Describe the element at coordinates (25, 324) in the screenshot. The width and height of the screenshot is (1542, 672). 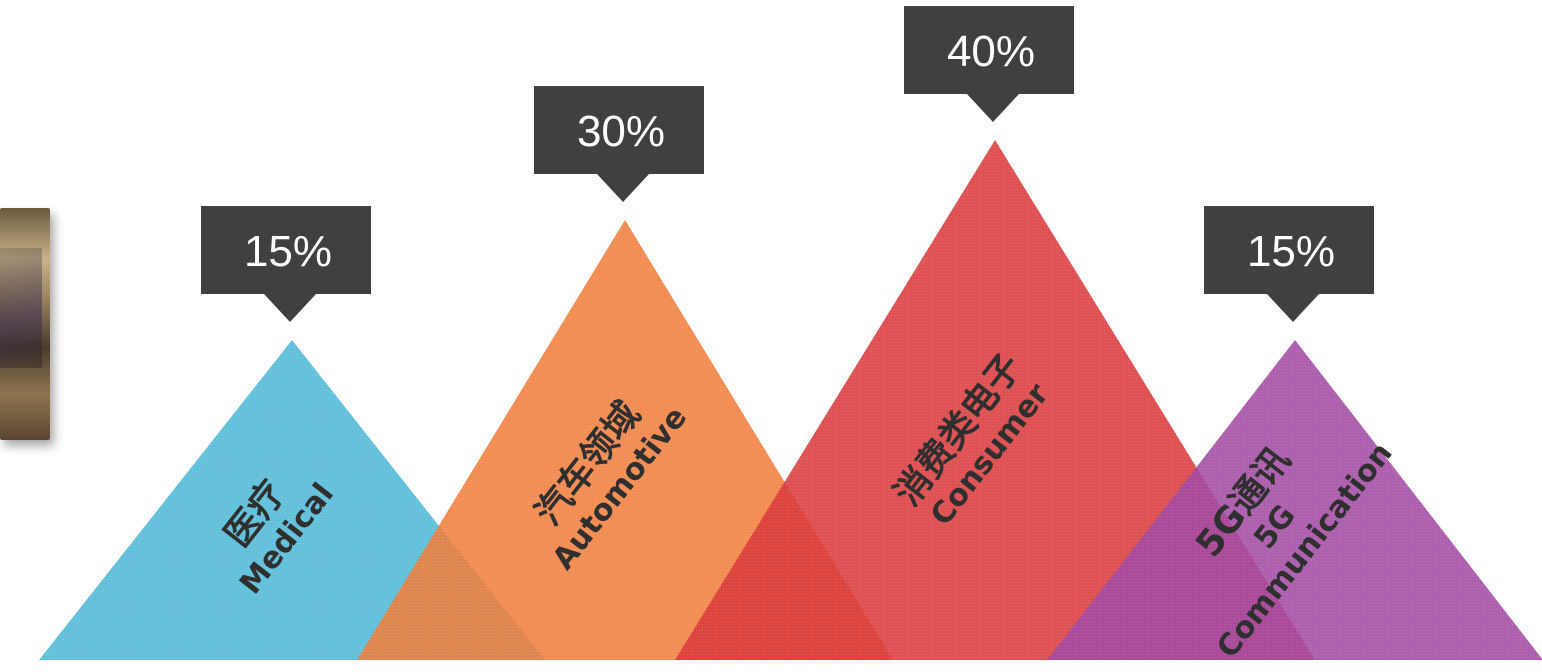
I see `cropped-photo-image` at that location.